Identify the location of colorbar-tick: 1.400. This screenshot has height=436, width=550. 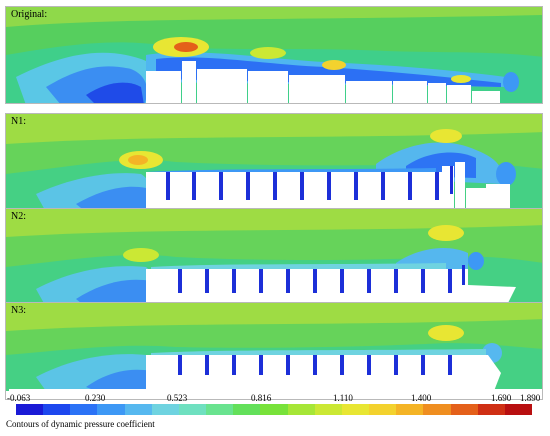
(421, 398).